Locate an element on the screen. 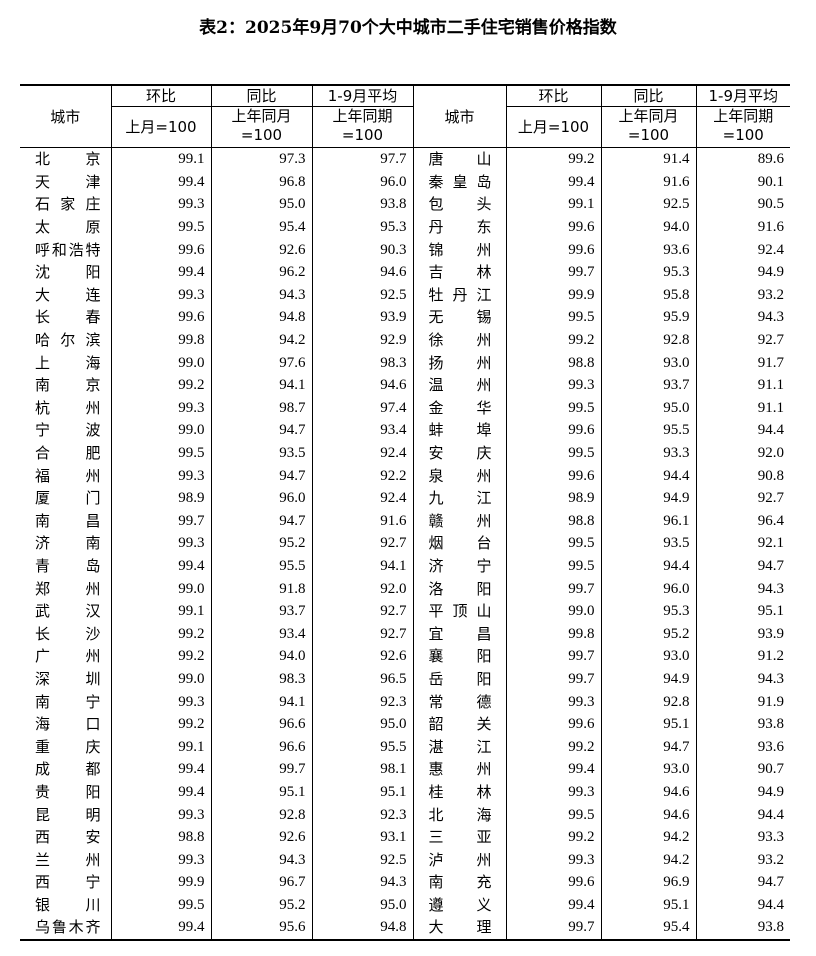  yoy-value: 94.2 is located at coordinates (648, 859).